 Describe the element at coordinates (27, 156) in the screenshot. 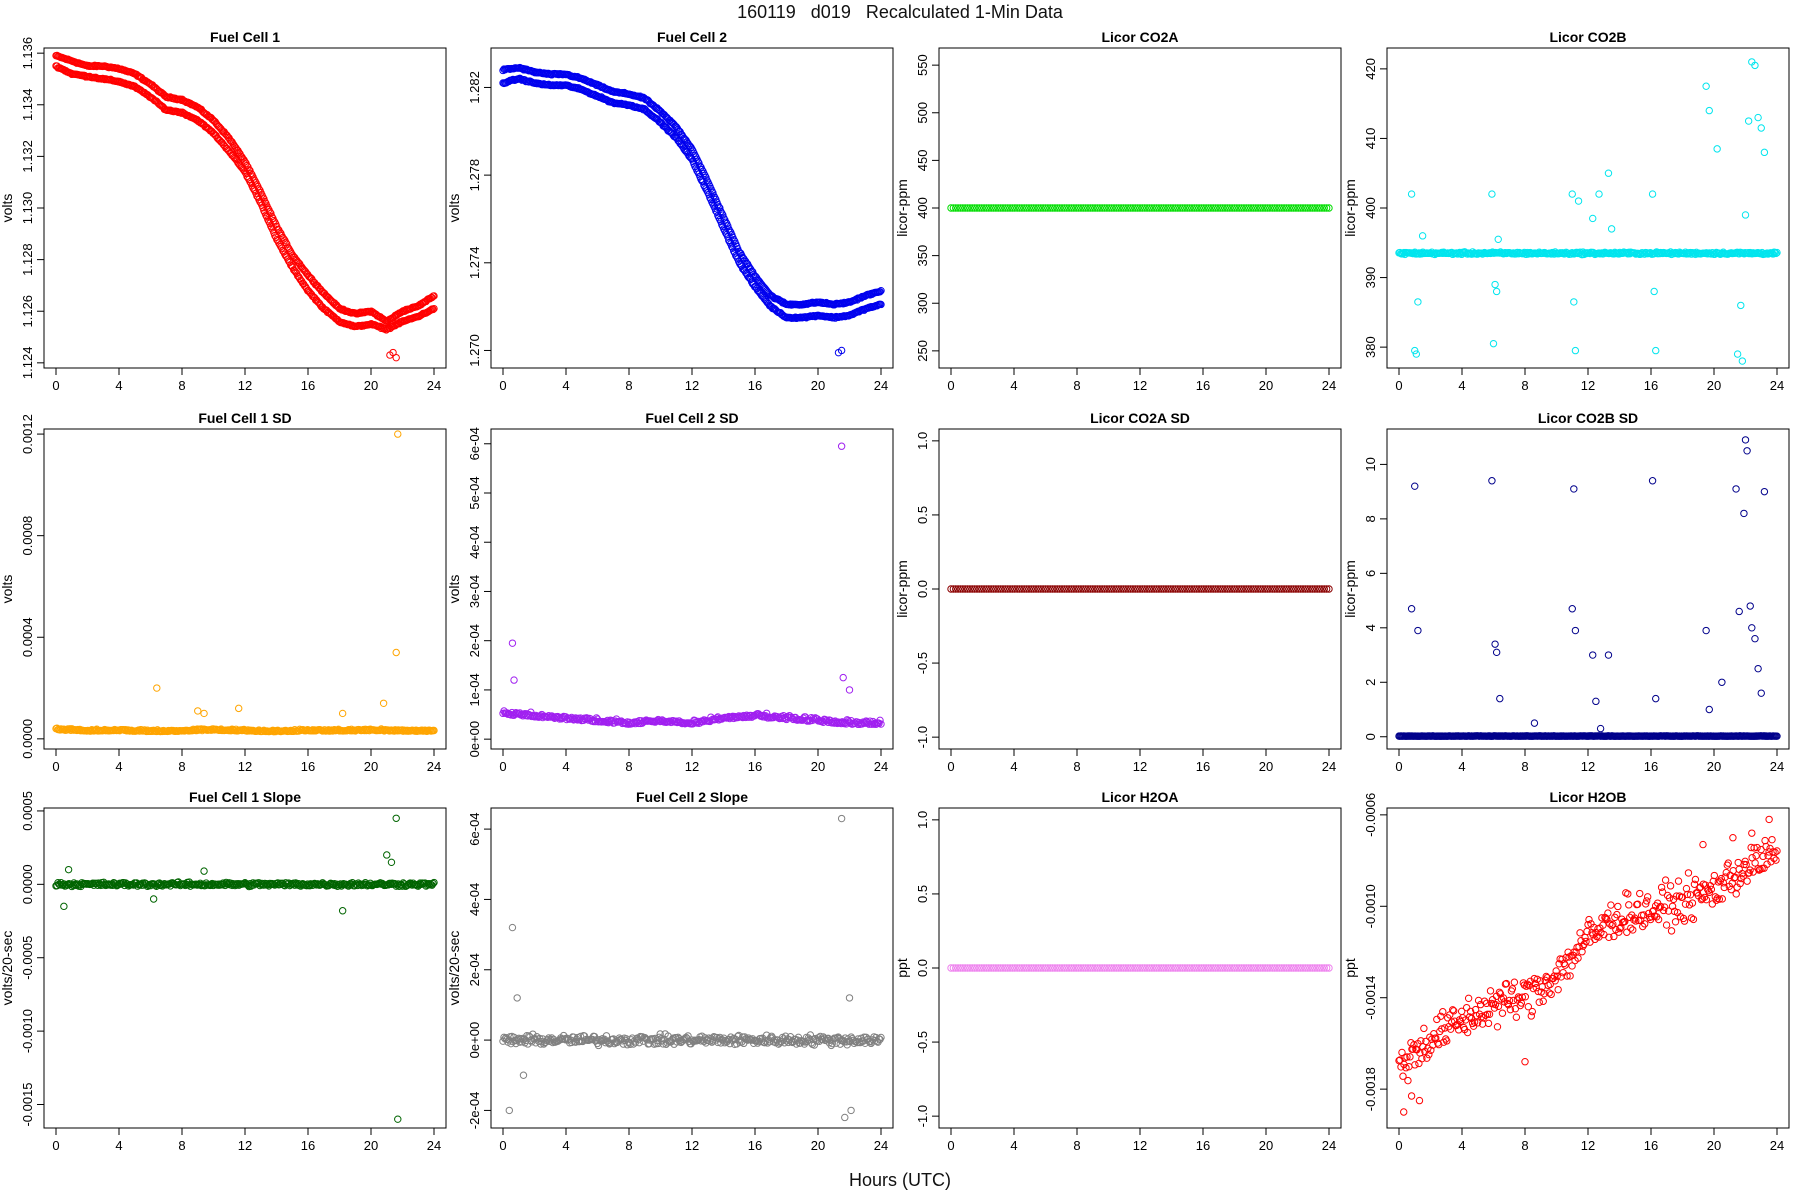

I see `y-tick-label: 1.132` at that location.